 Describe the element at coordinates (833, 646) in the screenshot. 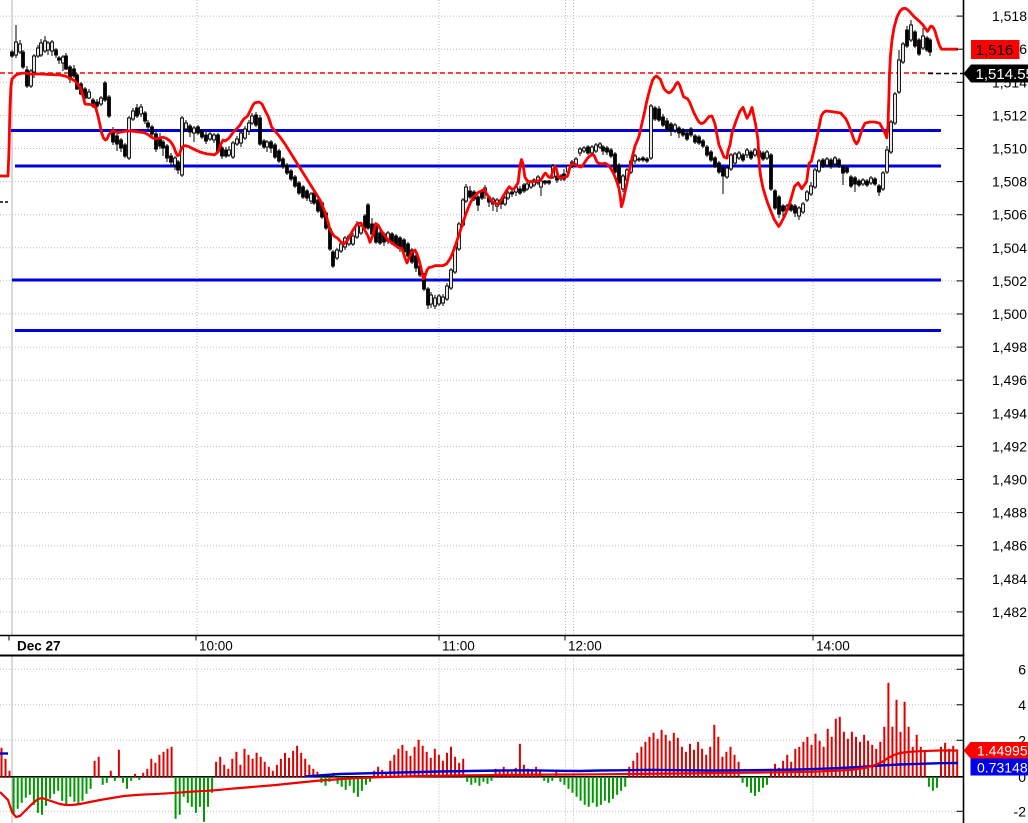

I see `svg-text: 14:00` at that location.